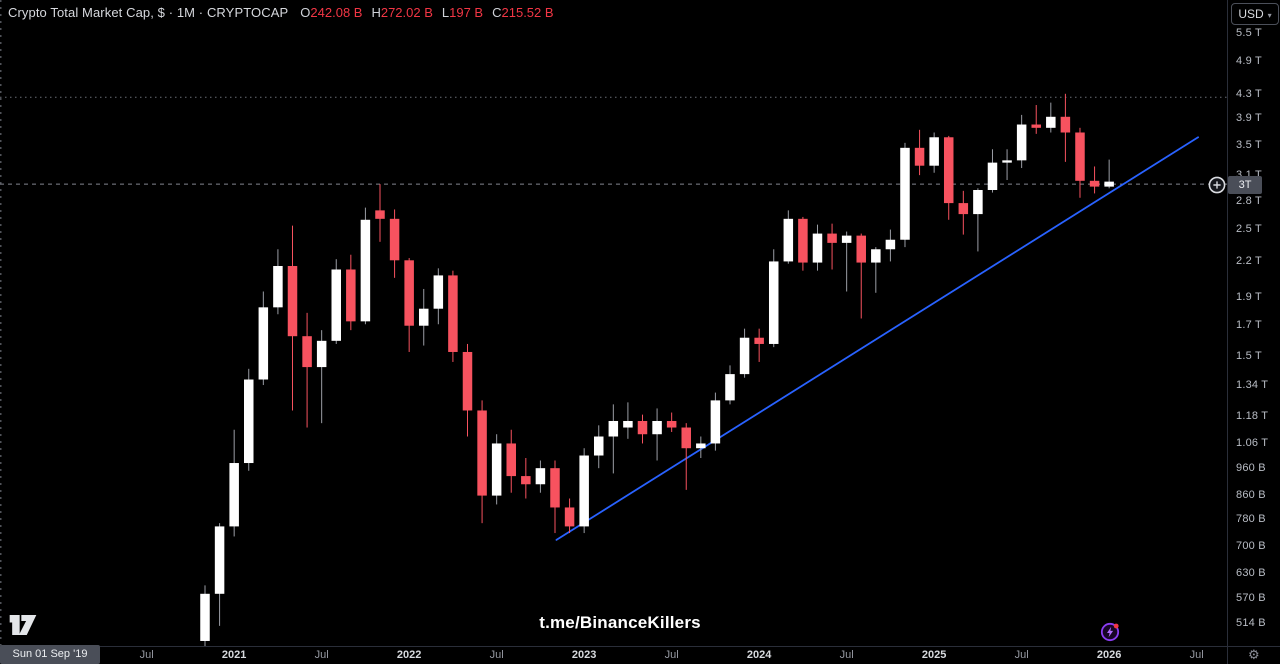 Image resolution: width=1280 pixels, height=664 pixels. I want to click on price-tick-5.5T: 5.5 T, so click(1249, 32).